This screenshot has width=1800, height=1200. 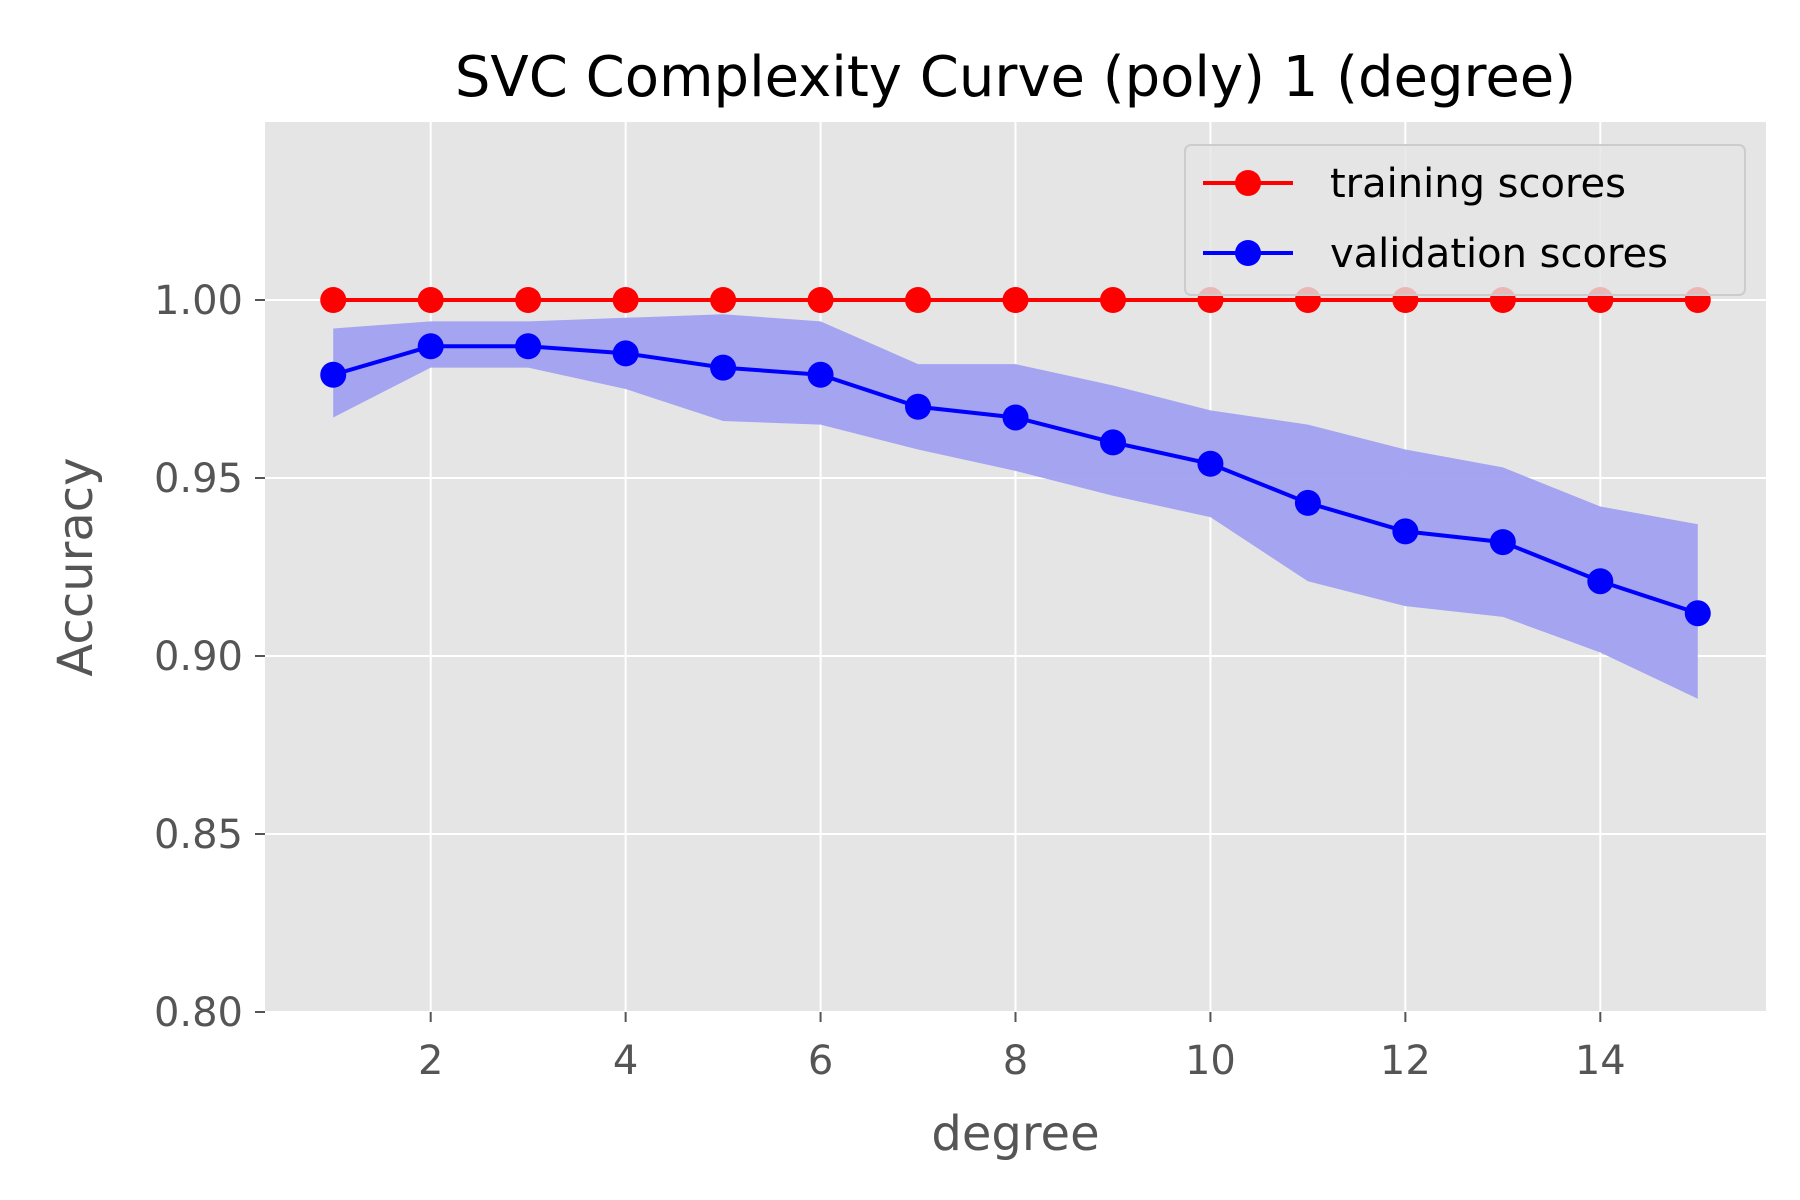 I want to click on legend-training-scores-marker, so click(x=1248, y=183).